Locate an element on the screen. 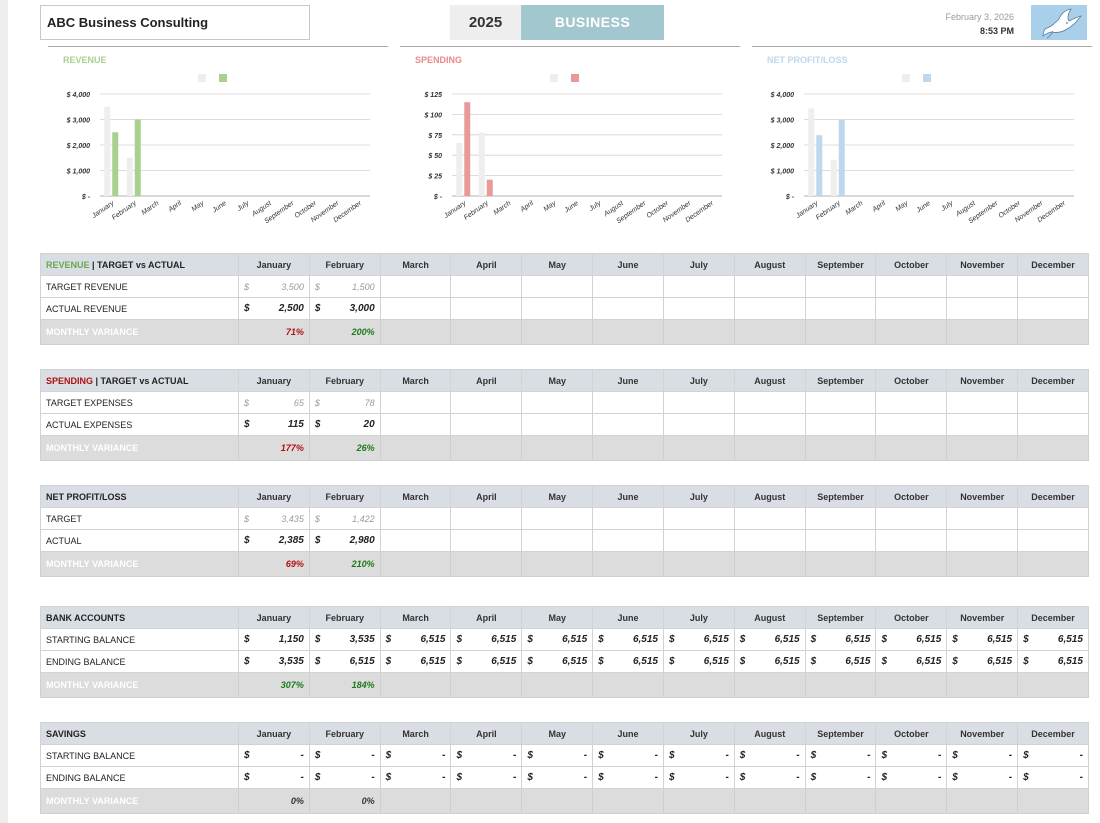  value-cell: $2,500 is located at coordinates (274, 308).